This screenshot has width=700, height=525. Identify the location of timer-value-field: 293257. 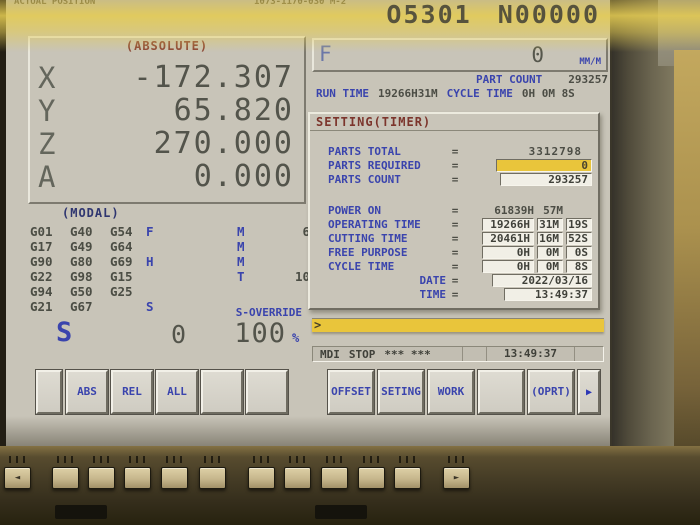
(546, 179).